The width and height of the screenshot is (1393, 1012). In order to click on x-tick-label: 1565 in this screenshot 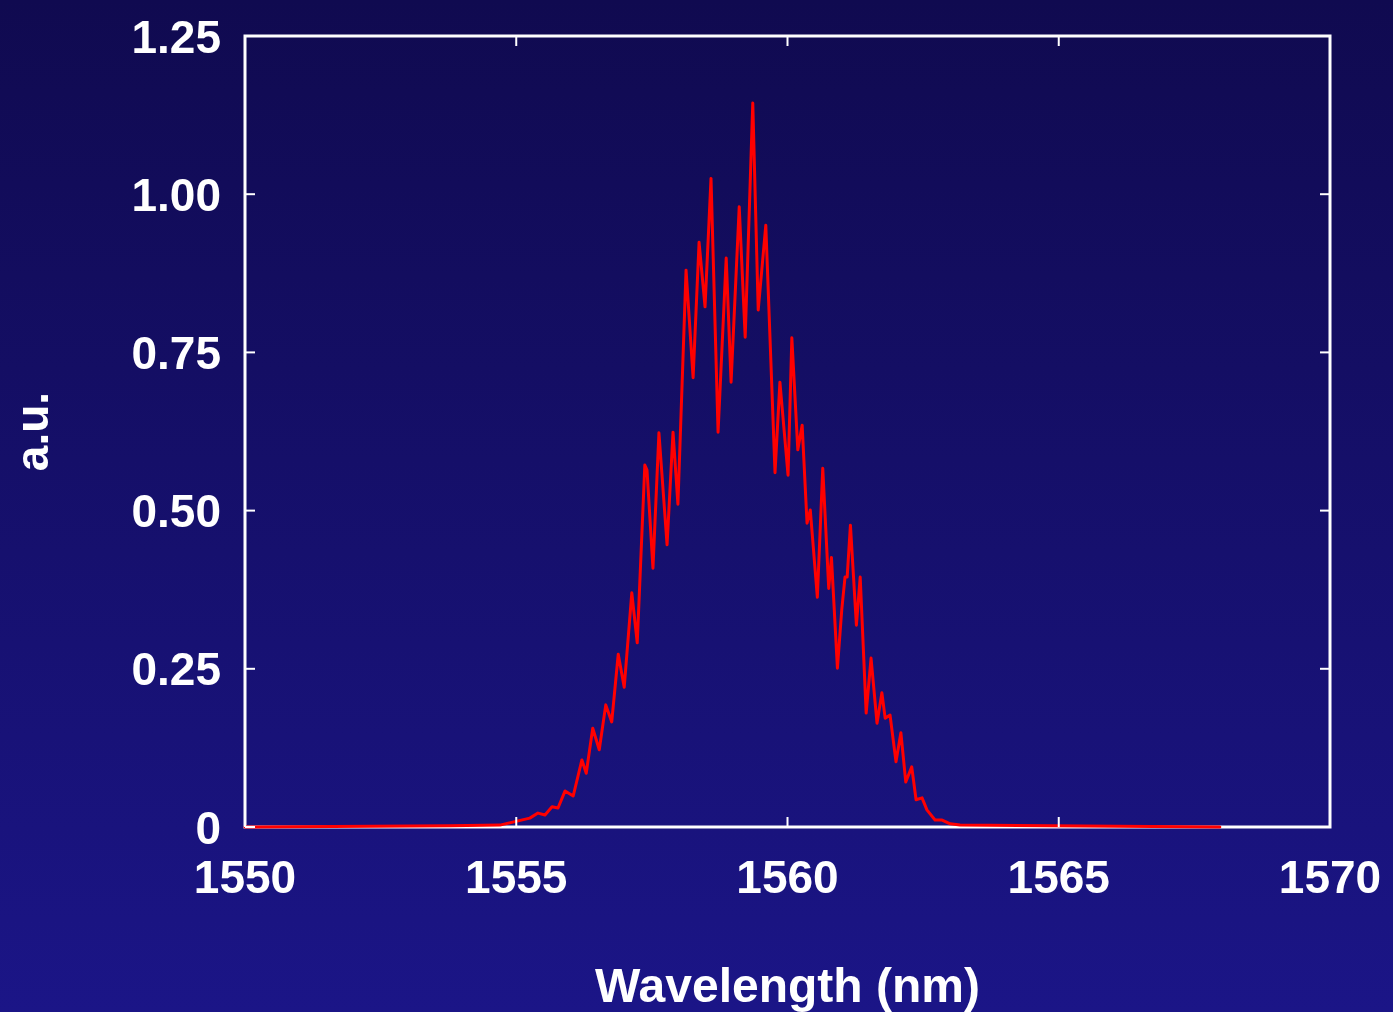, I will do `click(1058, 877)`.